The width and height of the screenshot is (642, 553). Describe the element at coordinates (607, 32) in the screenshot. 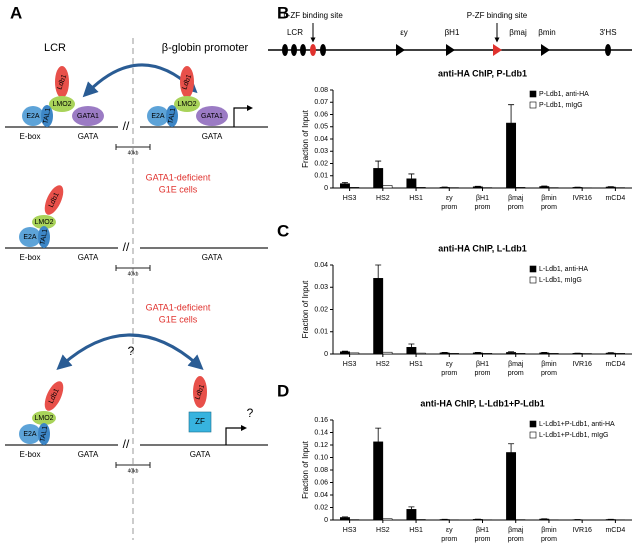

I see `gene-label: 3'HS` at that location.